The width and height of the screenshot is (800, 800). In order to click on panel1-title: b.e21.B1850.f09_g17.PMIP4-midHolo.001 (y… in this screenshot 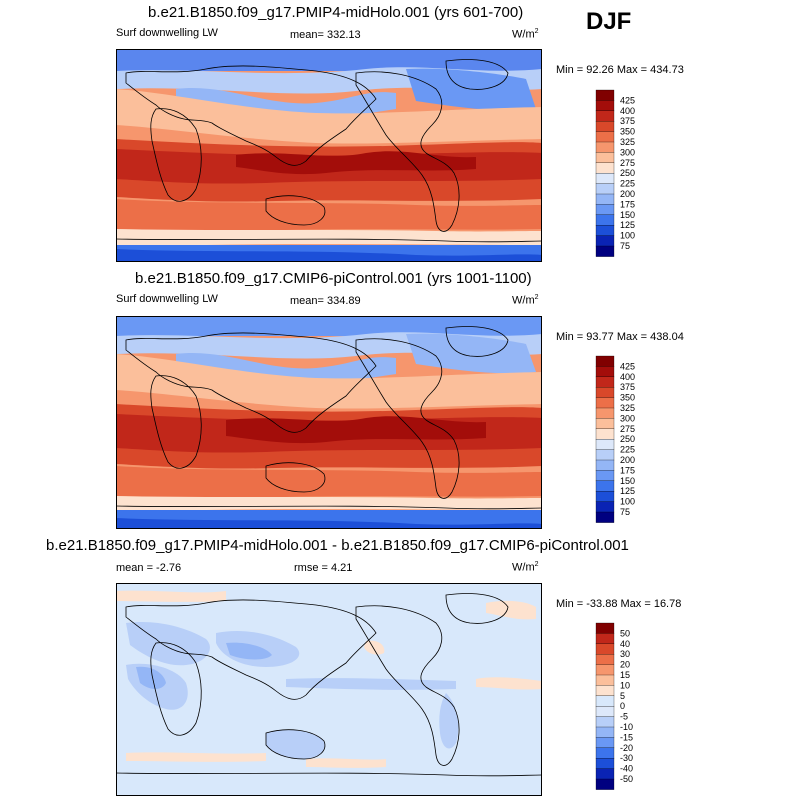, I will do `click(336, 12)`.